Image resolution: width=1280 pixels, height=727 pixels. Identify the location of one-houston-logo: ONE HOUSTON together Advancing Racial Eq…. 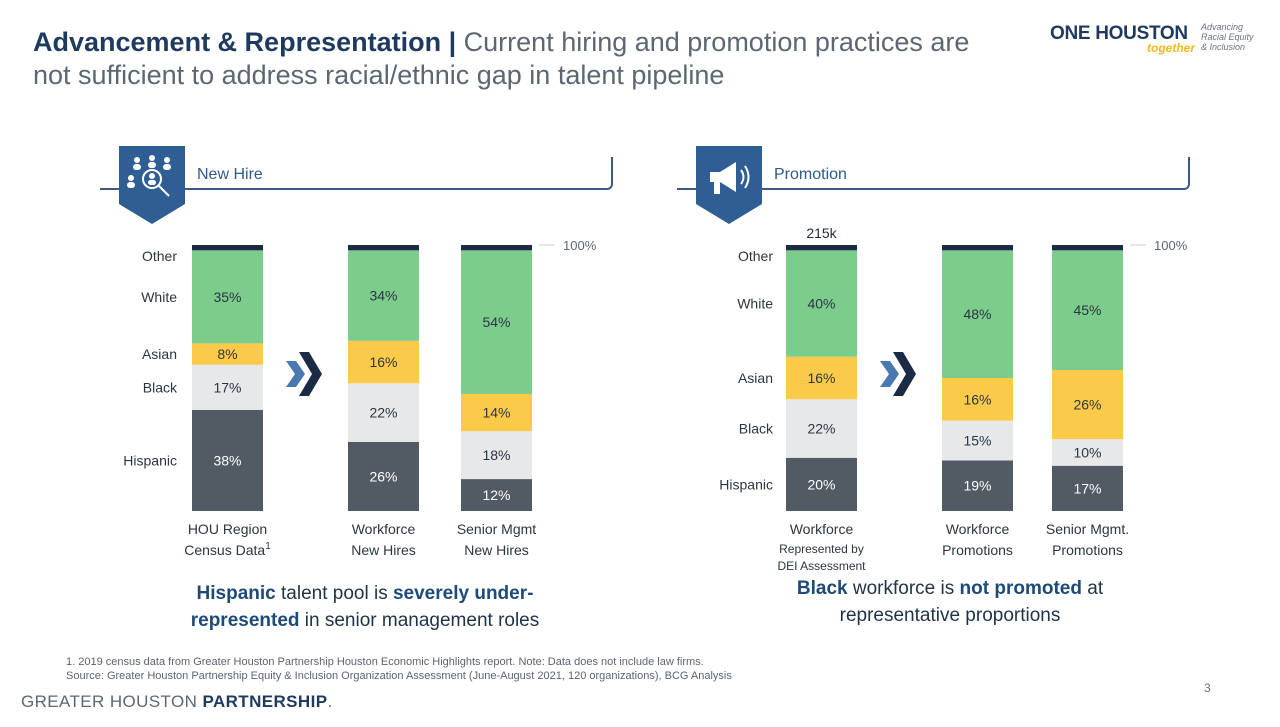
(1155, 40).